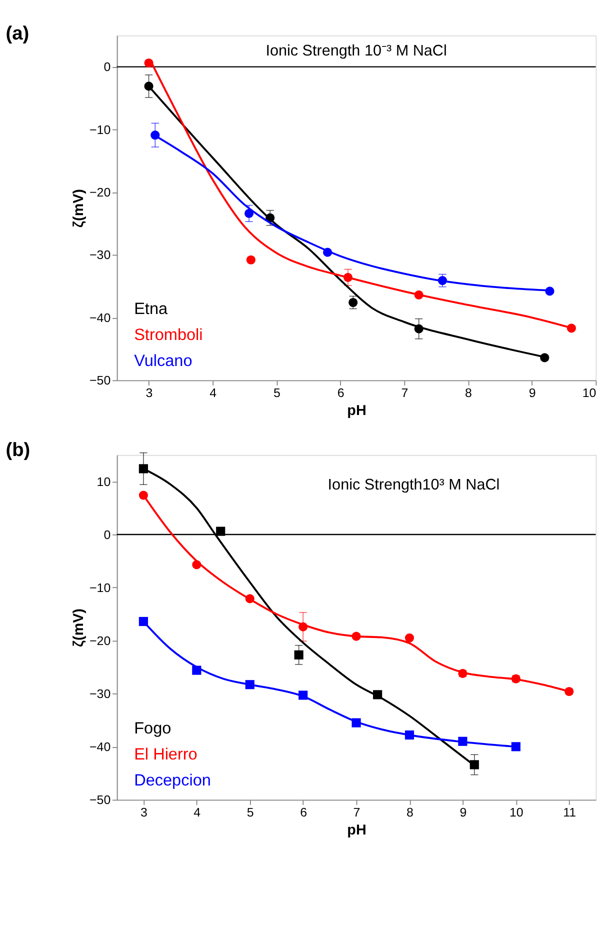 This screenshot has width=612, height=947. Describe the element at coordinates (569, 812) in the screenshot. I see `x-tick-label: 11` at that location.